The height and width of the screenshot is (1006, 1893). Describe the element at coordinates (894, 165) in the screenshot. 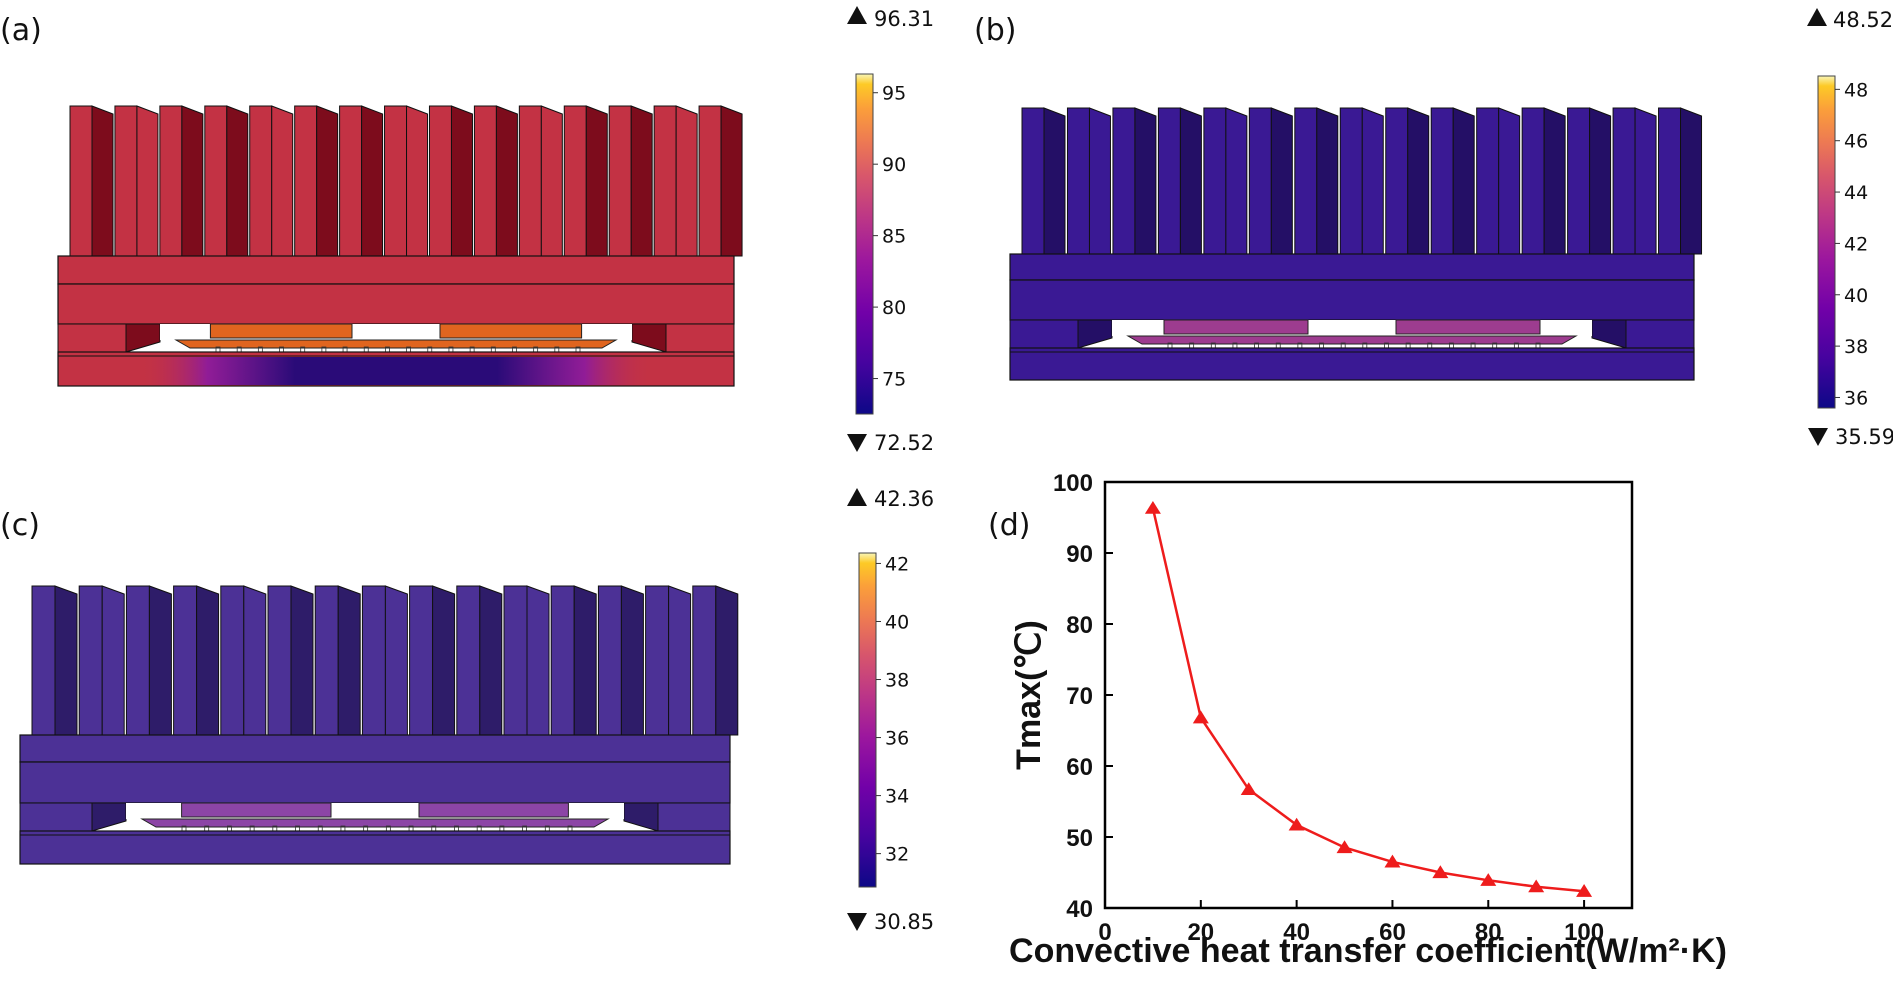

I see `colorbar-tick-label: 90` at that location.